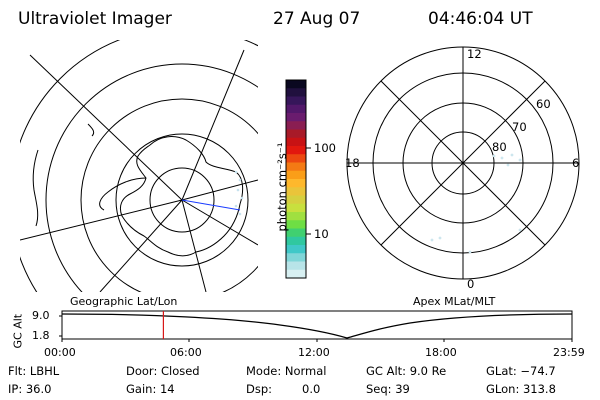  I want to click on mlt-label-0: 0, so click(471, 284).